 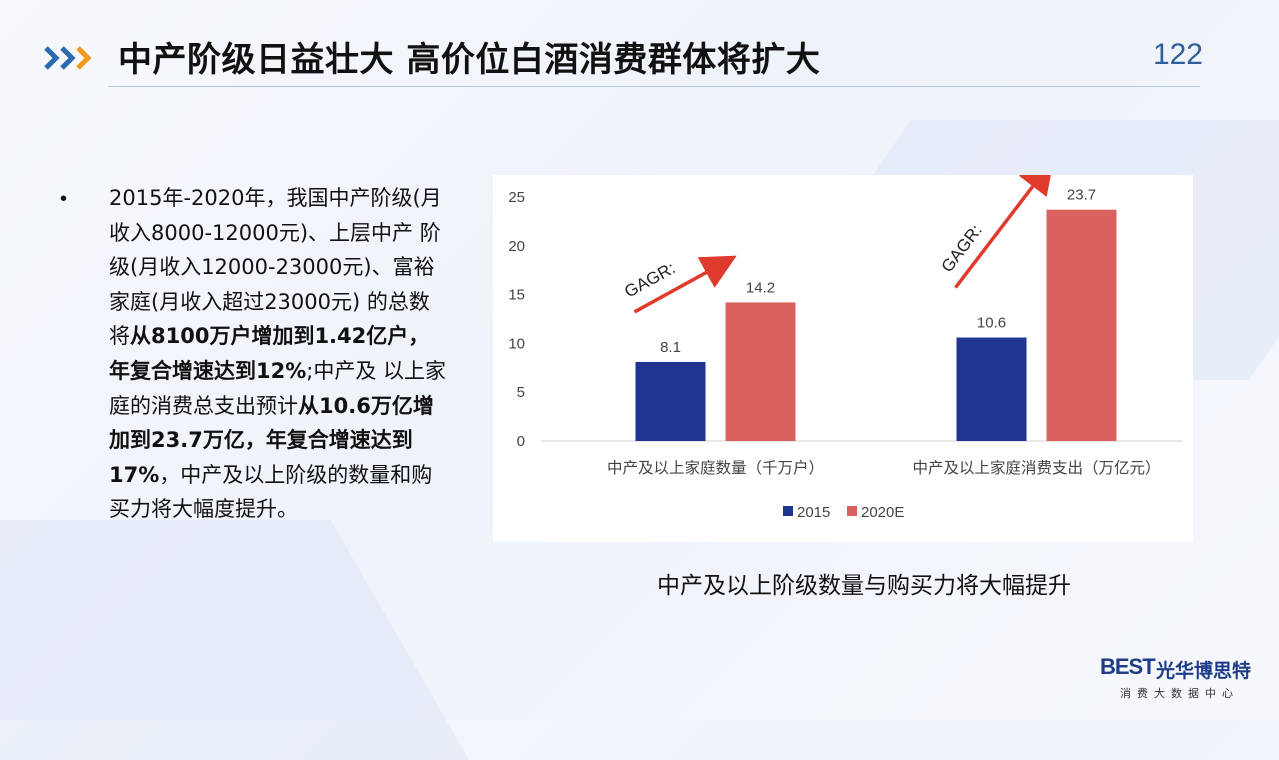 I want to click on y-tick-label: 10, so click(x=516, y=343).